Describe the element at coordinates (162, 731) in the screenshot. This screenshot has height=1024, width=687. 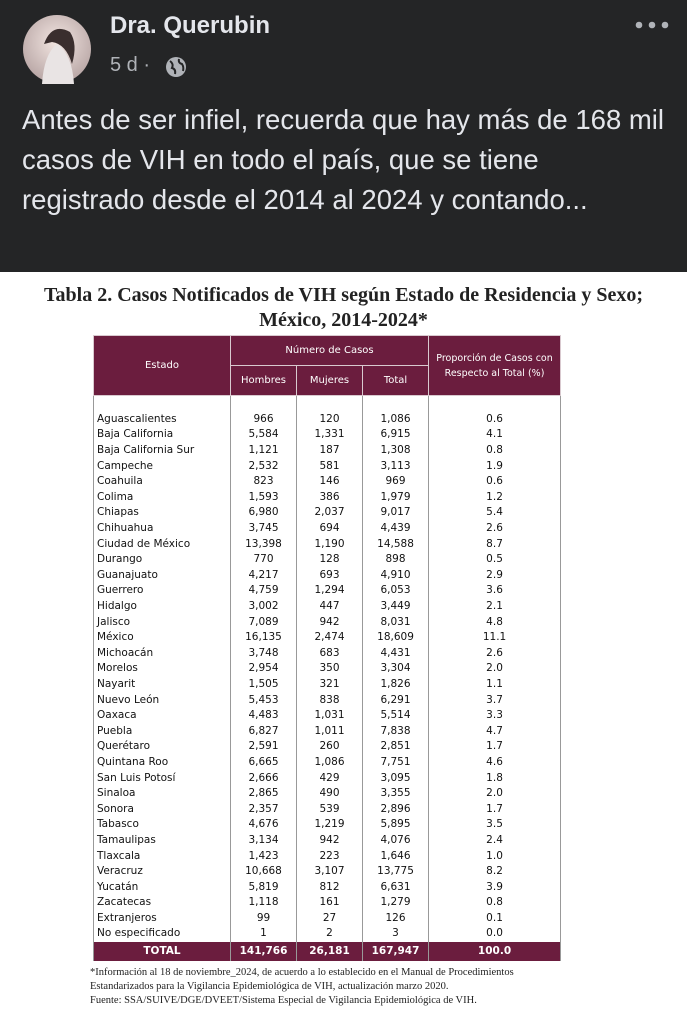
I see `table-cell: Puebla` at that location.